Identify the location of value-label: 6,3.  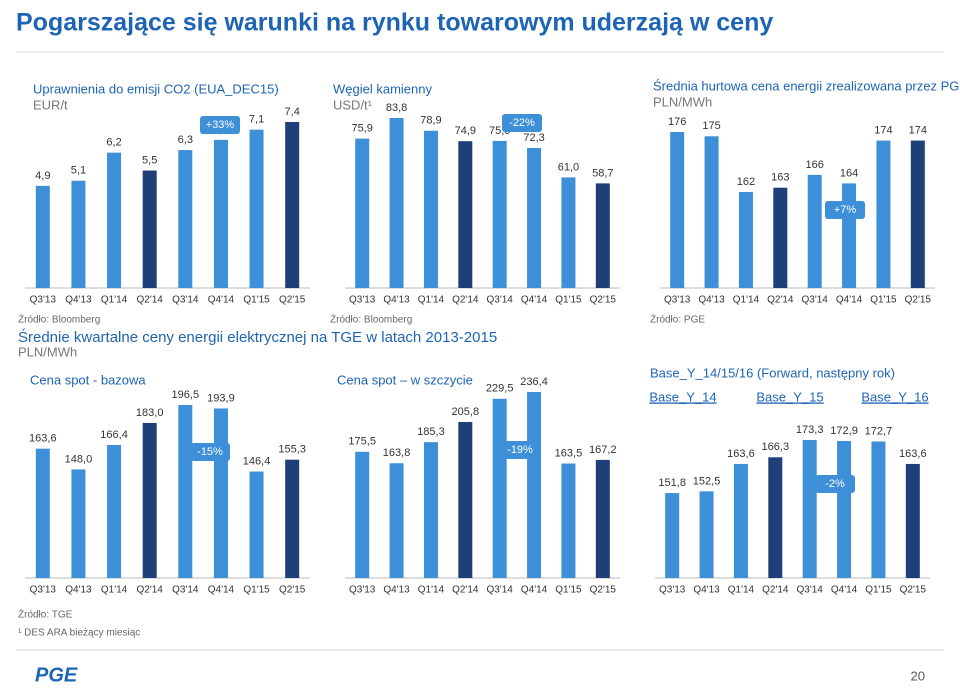
(185, 140).